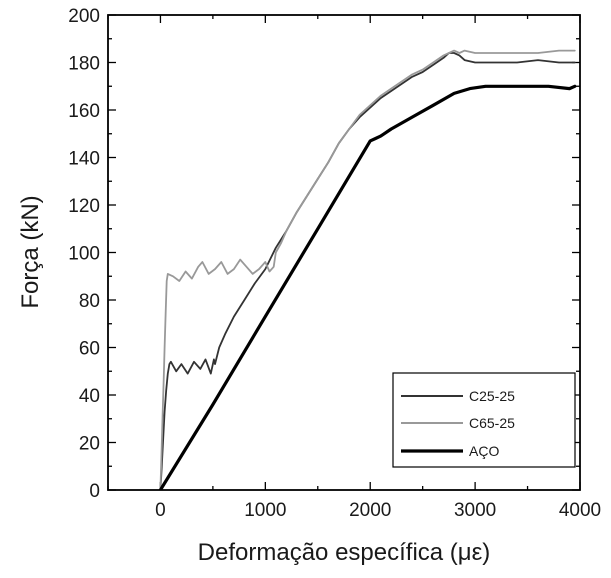 This screenshot has width=611, height=578. I want to click on y-tick-label: 180, so click(84, 64).